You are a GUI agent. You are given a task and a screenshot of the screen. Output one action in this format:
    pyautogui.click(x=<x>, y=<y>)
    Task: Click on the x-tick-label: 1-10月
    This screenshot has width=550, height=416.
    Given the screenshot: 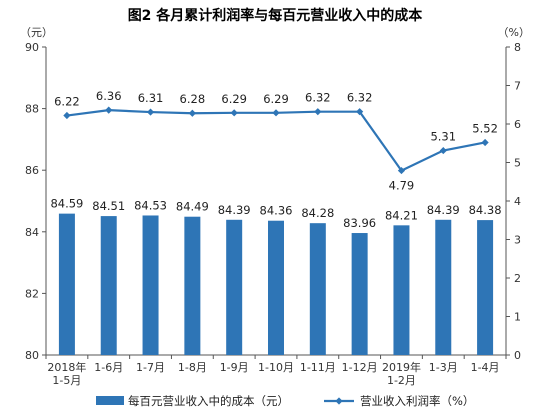 What is the action you would take?
    pyautogui.click(x=276, y=367)
    